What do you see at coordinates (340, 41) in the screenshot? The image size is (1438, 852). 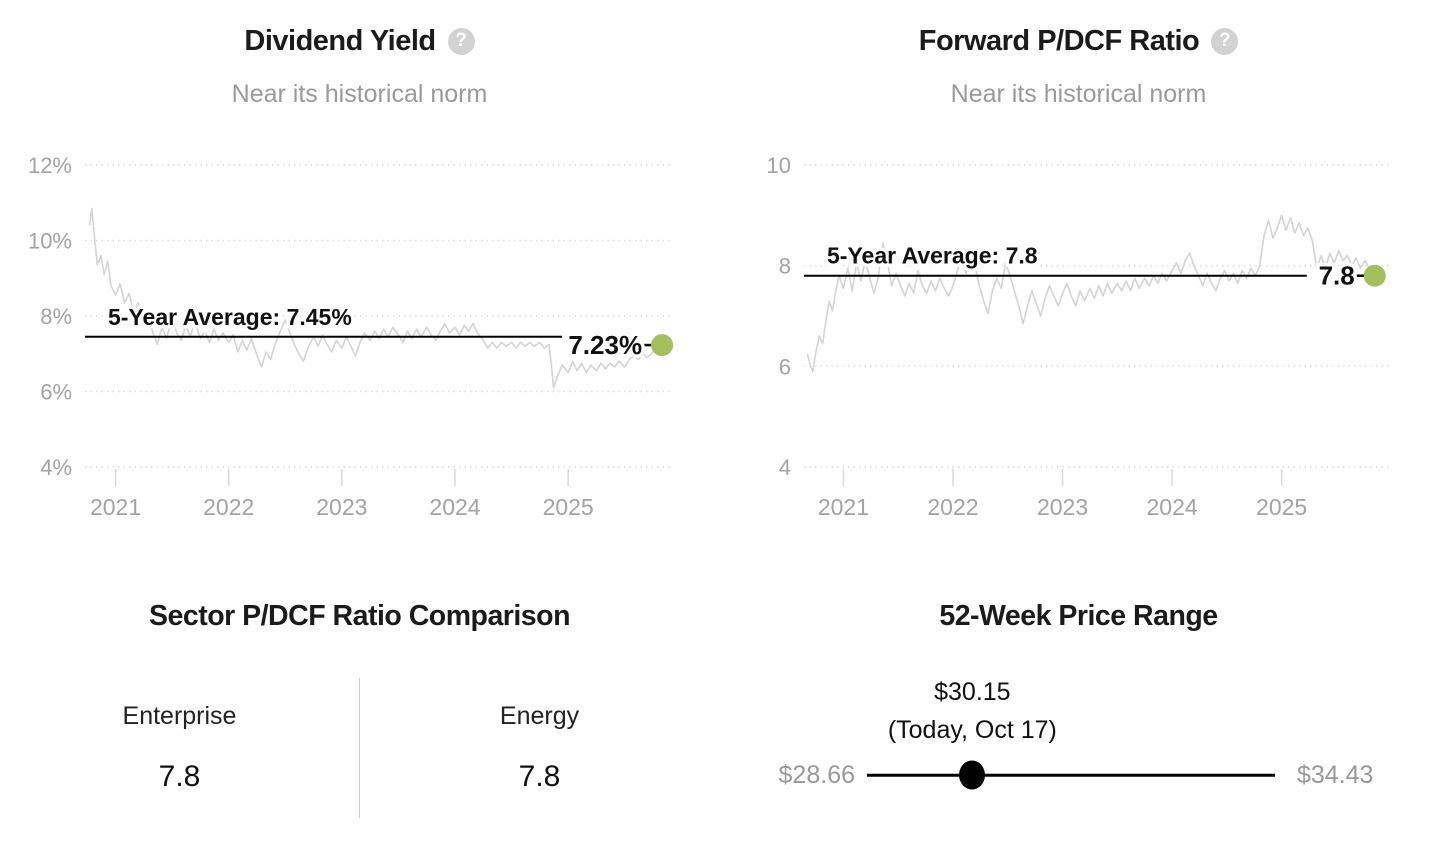 I see `dividend-yield-title: Dividend Yield` at bounding box center [340, 41].